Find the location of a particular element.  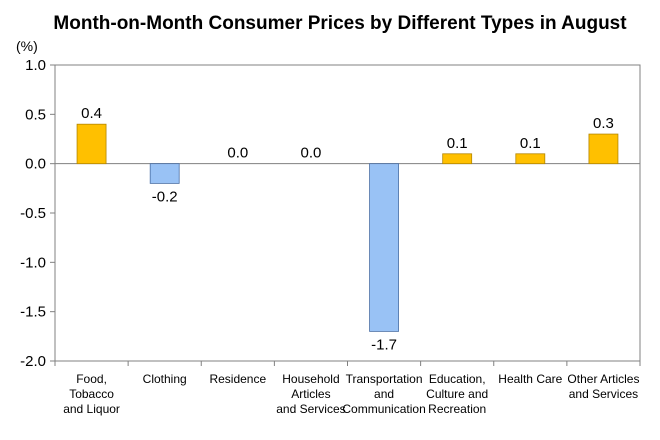

x-category-label: Other Articles and Services is located at coordinates (603, 386).